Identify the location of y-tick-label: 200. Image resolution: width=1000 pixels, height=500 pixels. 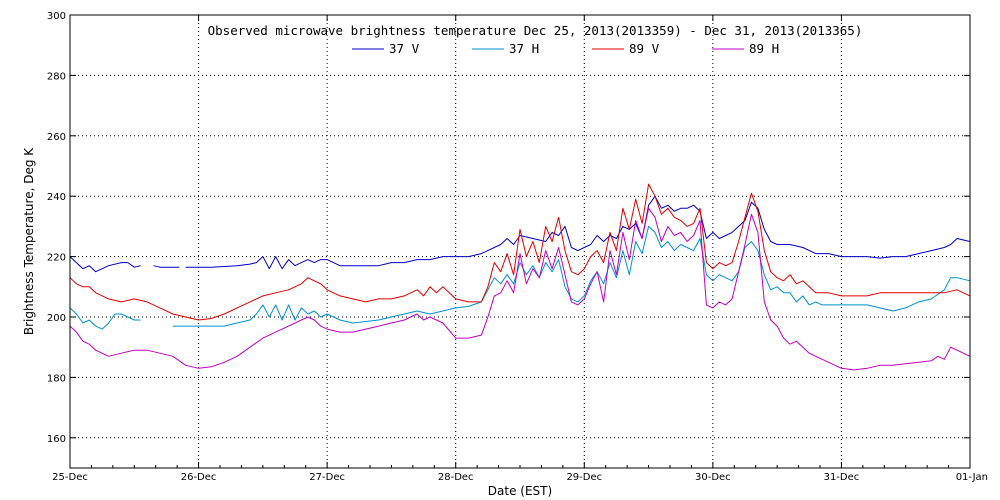
(56, 318).